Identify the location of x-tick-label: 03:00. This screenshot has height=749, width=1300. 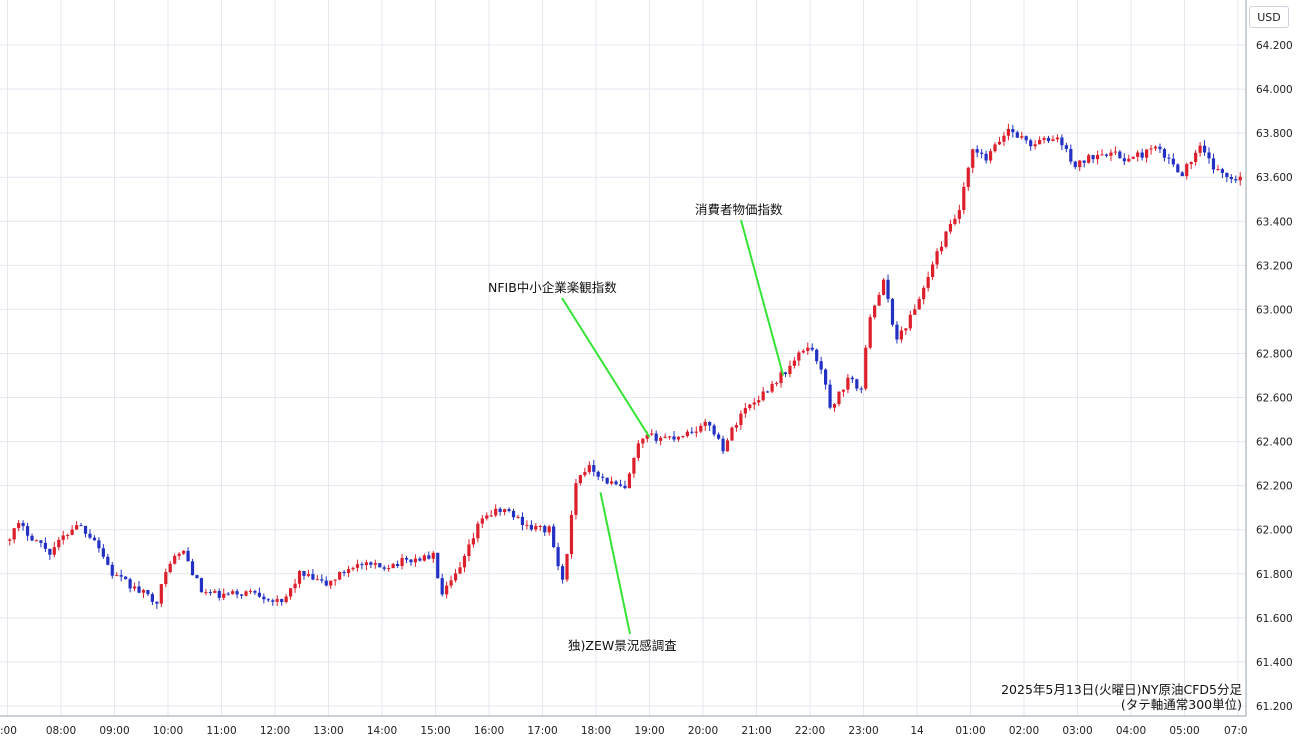
(1077, 731).